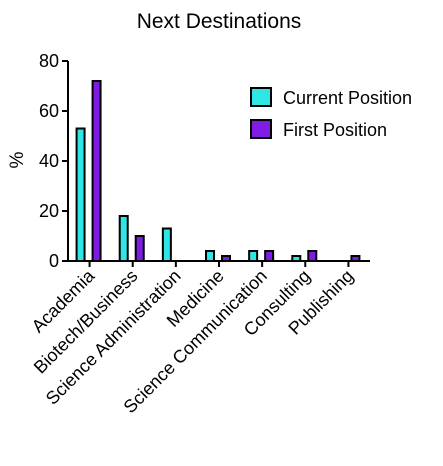  I want to click on legend-label: First Position, so click(335, 130).